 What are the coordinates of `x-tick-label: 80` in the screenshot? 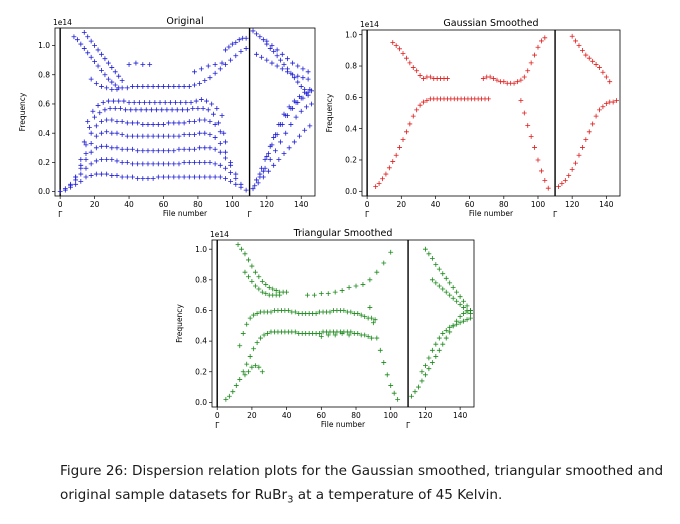 It's located at (198, 204).